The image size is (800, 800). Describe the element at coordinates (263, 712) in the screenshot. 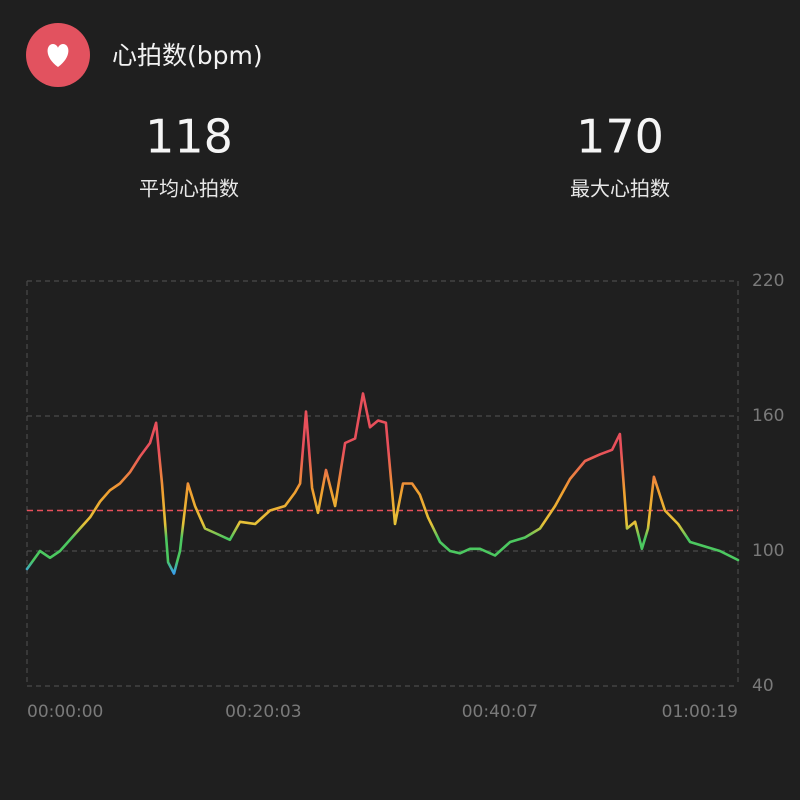

I see `x-tick-label: 00:20:03` at that location.